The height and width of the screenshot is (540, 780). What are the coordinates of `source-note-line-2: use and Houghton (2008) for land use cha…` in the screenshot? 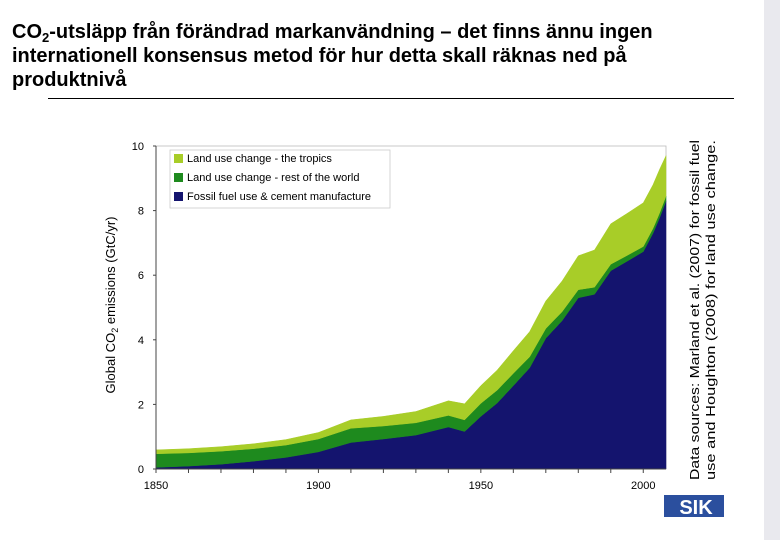 It's located at (711, 310).